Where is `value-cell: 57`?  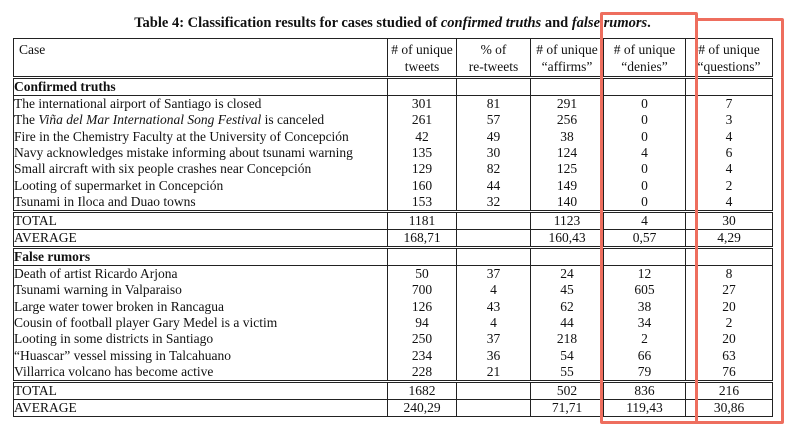 value-cell: 57 is located at coordinates (493, 120).